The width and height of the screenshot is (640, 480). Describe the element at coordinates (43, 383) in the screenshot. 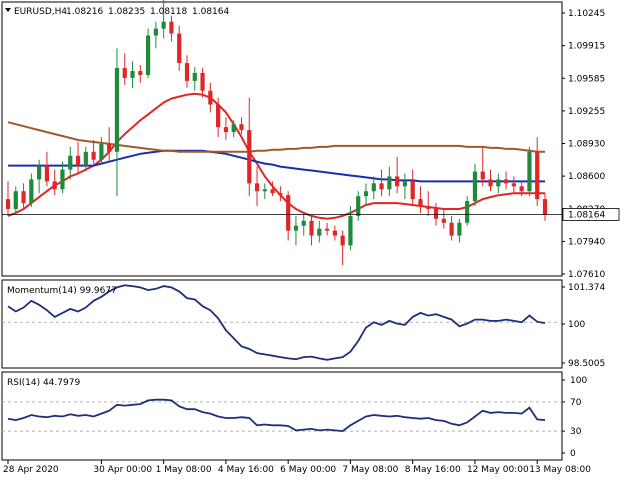

I see `rsi-title: RSI(14) 44.7979` at that location.